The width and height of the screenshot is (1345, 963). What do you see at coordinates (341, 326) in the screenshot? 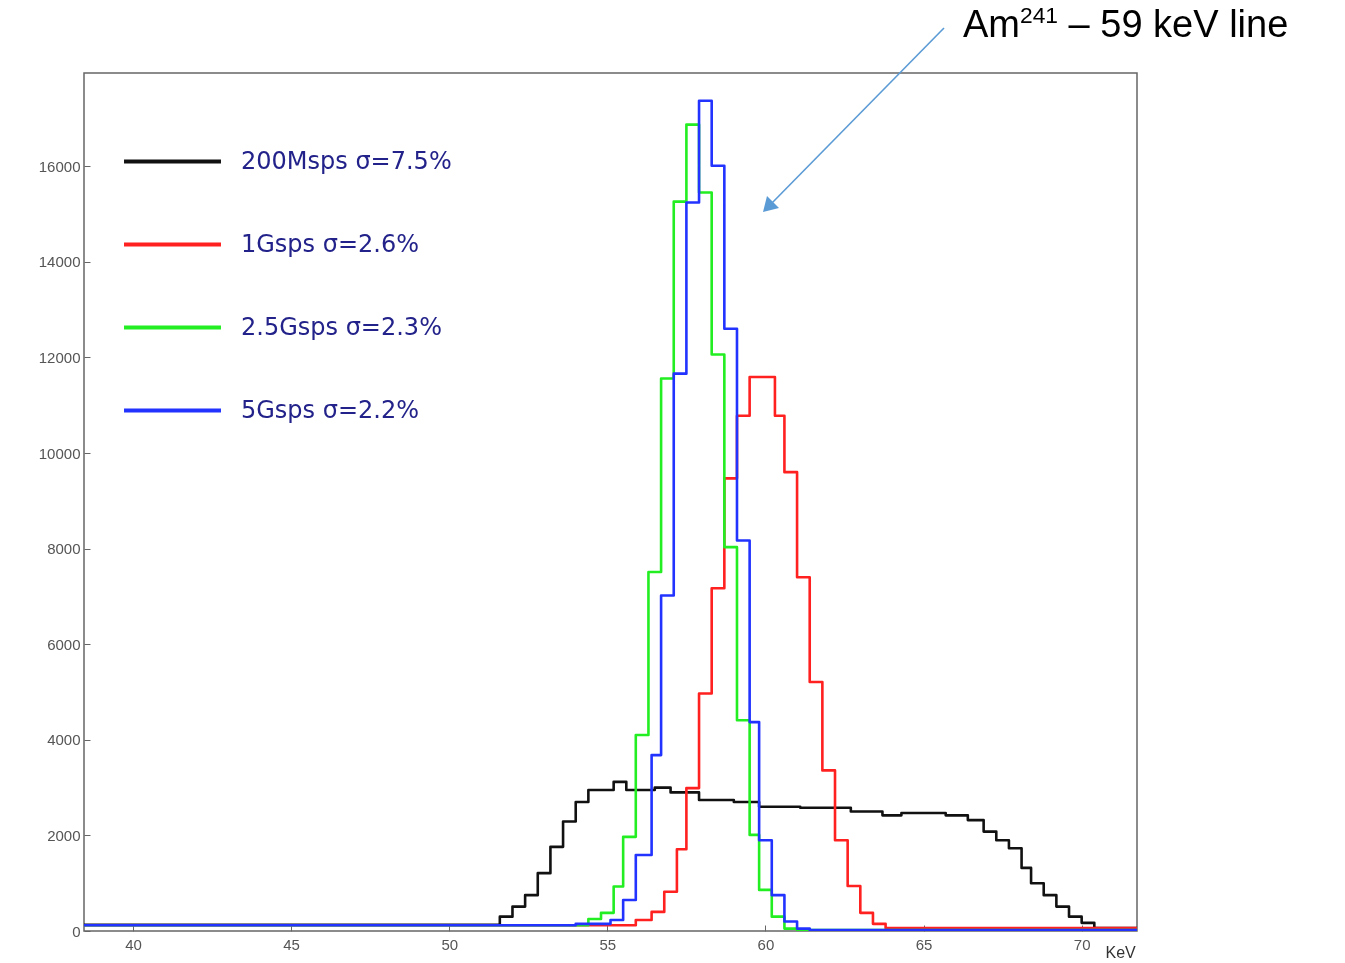
I see `legend-label: 2.5Gsps σ=2.3%` at bounding box center [341, 326].